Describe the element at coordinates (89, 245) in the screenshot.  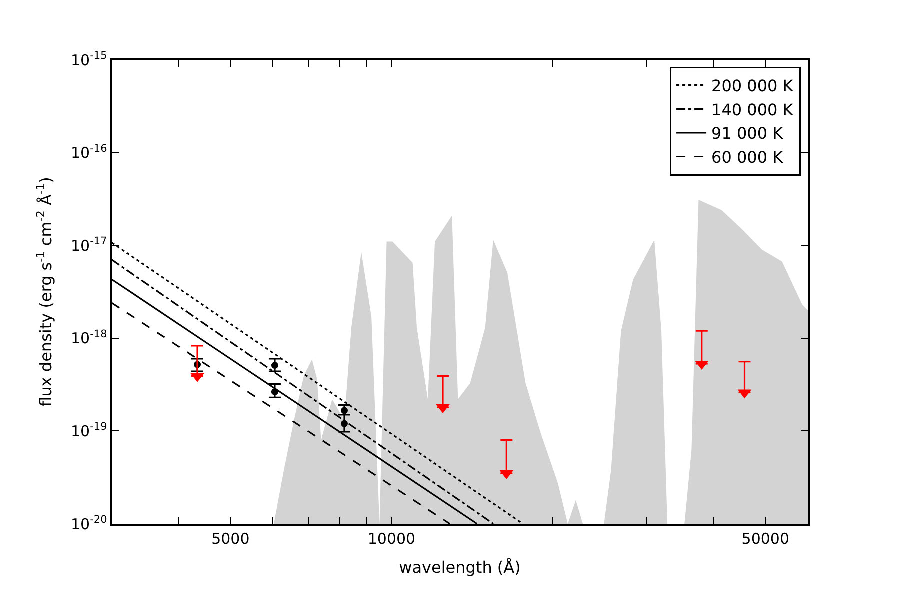
I see `y-tick-label: 10$^{-17}$` at that location.